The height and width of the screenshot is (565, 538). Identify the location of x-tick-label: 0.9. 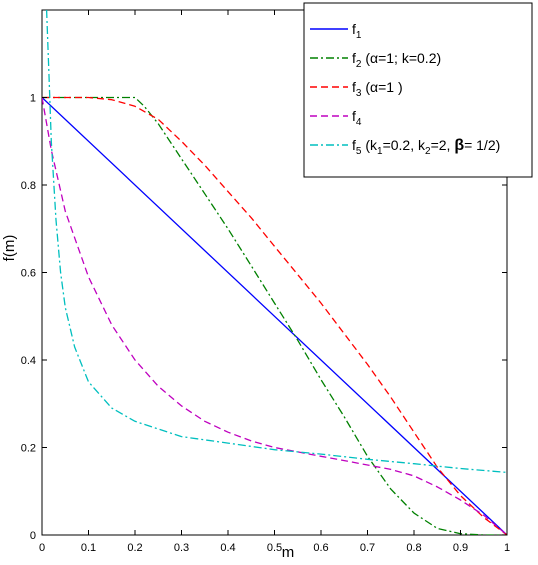
(460, 548).